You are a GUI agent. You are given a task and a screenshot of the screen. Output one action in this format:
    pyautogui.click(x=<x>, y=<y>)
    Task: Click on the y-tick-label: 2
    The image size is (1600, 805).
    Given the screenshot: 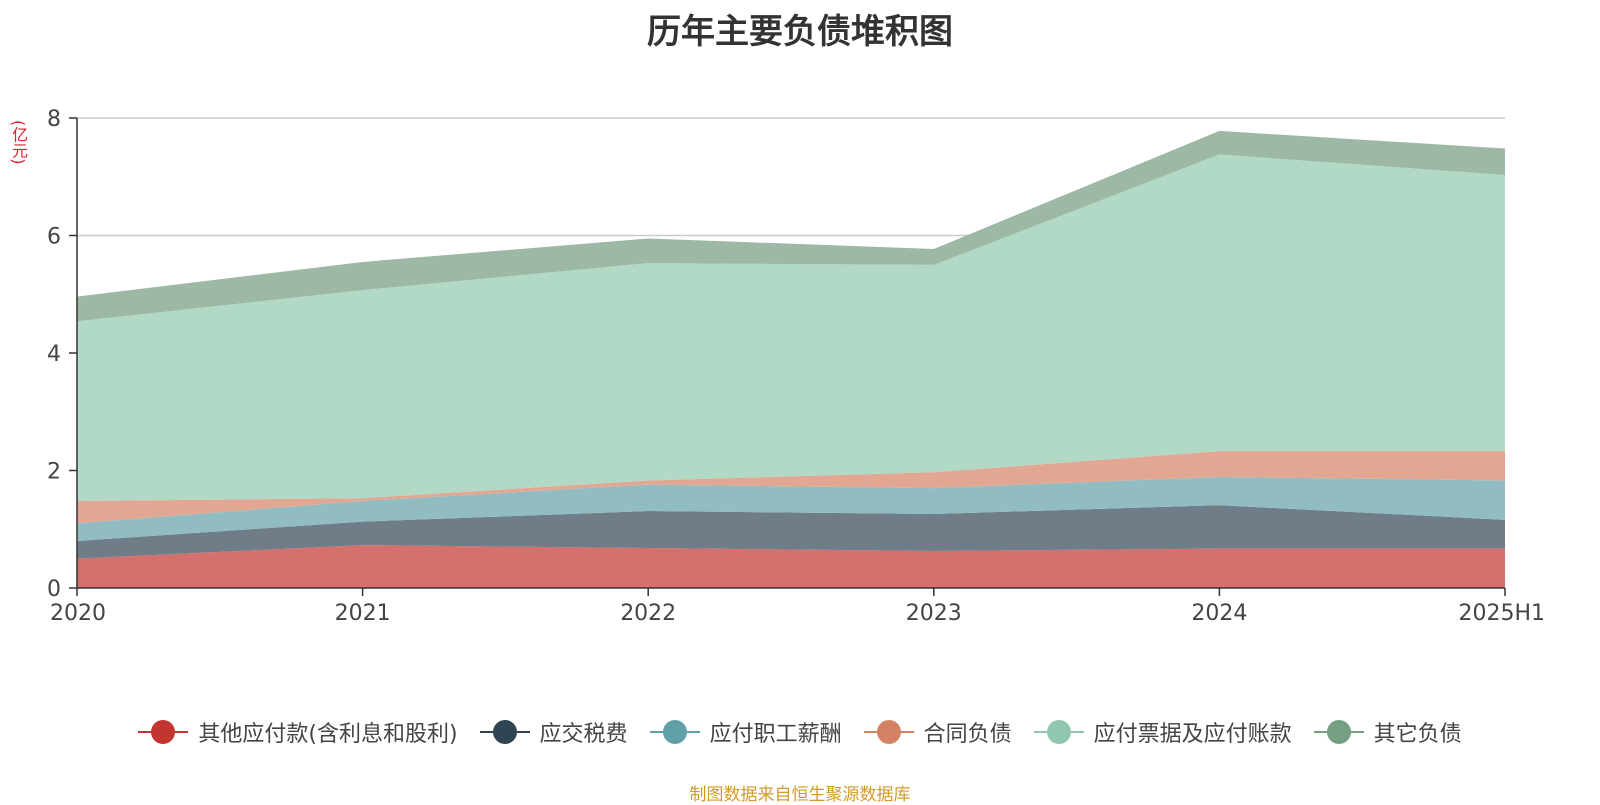 What is the action you would take?
    pyautogui.click(x=54, y=472)
    